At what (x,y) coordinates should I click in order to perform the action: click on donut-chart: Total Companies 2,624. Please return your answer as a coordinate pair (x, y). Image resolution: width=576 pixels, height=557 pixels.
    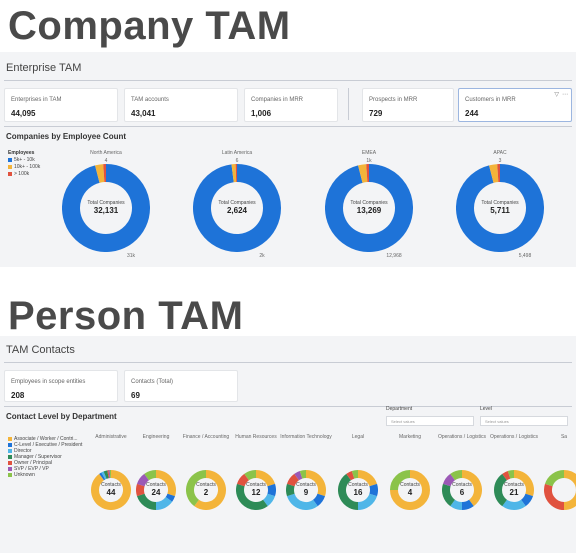
    Looking at the image, I should click on (237, 208).